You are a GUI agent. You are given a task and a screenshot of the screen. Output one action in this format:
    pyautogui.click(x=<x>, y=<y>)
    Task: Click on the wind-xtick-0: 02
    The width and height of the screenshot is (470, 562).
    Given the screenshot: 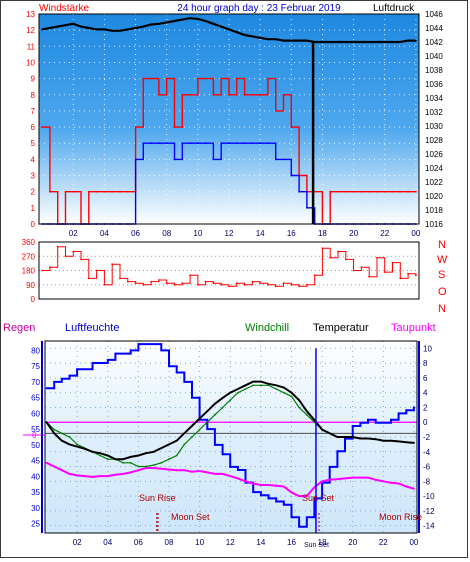 What is the action you would take?
    pyautogui.click(x=73, y=233)
    